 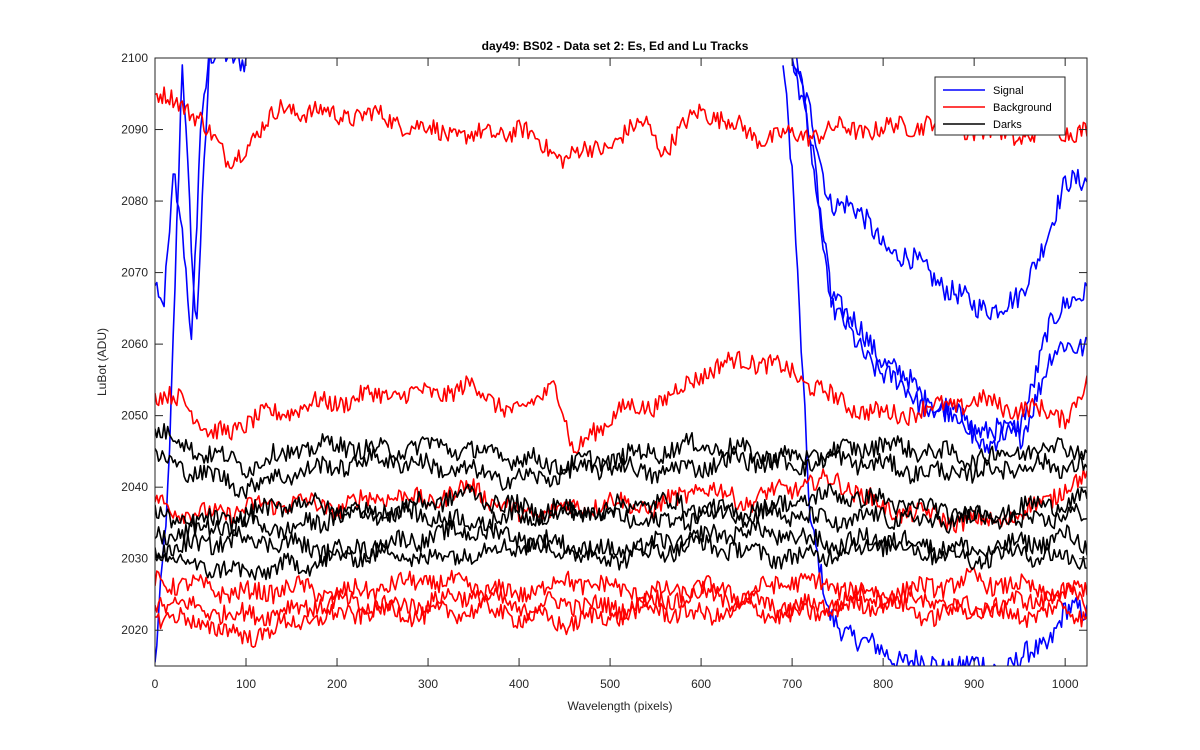 What do you see at coordinates (792, 684) in the screenshot?
I see `x-tick-label: 700` at bounding box center [792, 684].